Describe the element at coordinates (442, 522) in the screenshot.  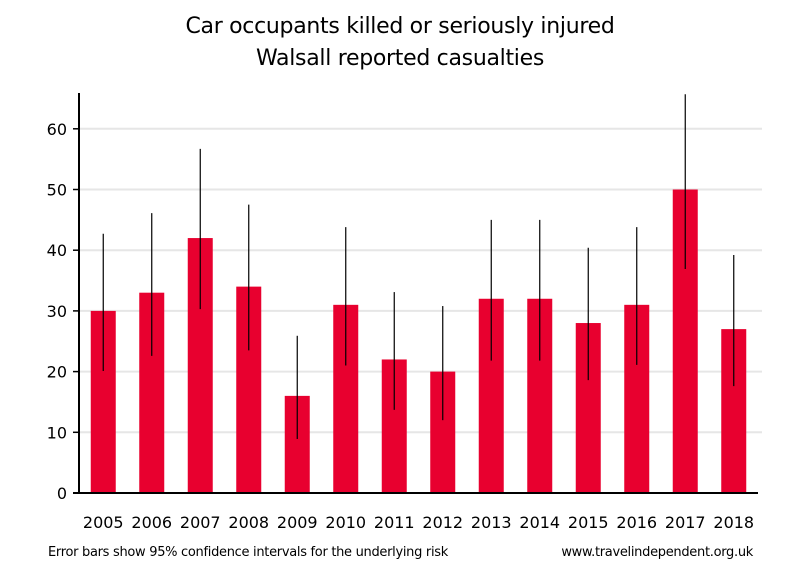
I see `x-tick-label: 2012` at that location.